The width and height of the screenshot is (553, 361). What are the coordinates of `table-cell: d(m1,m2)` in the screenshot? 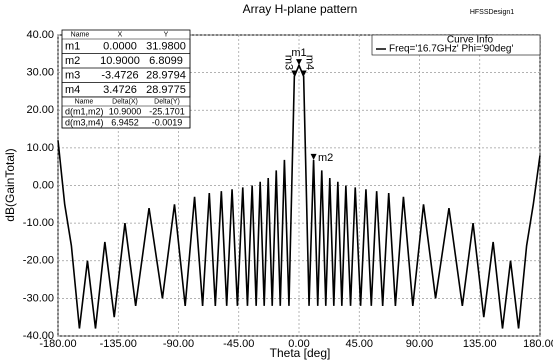 It's located at (84, 111).